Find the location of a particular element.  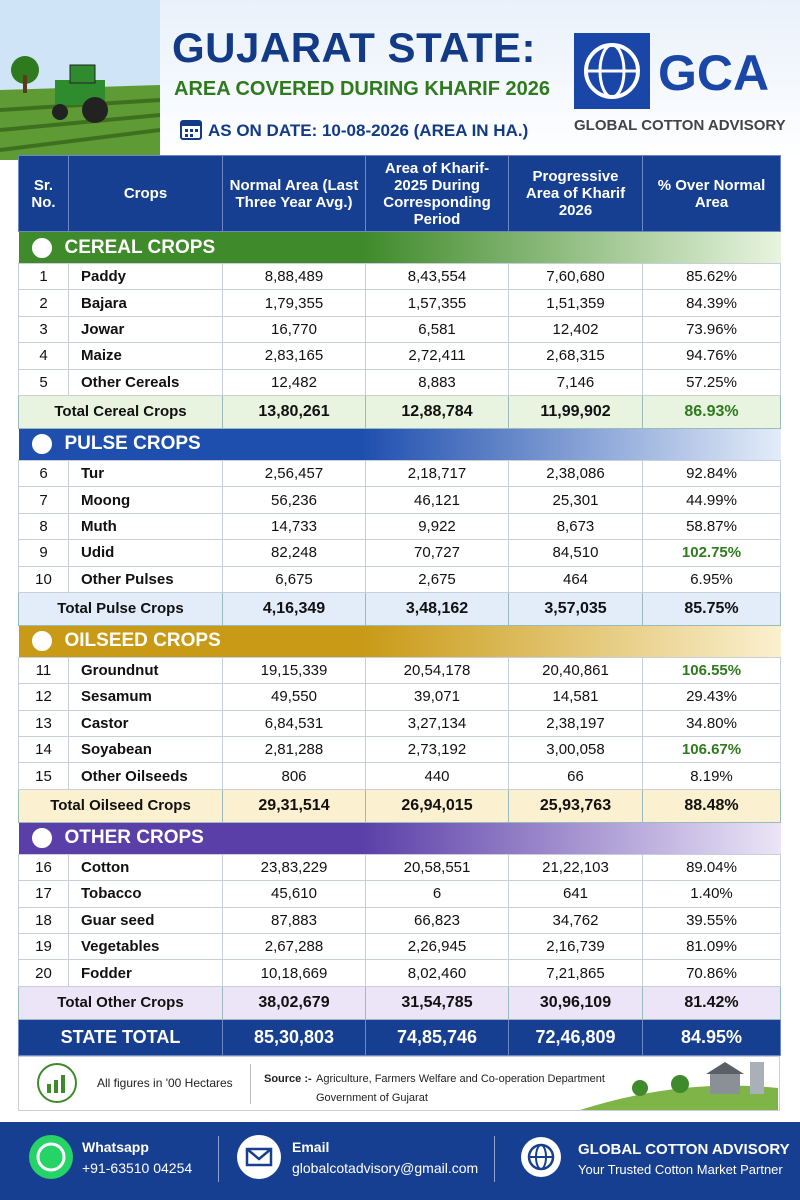

cell: 10 is located at coordinates (43, 579).